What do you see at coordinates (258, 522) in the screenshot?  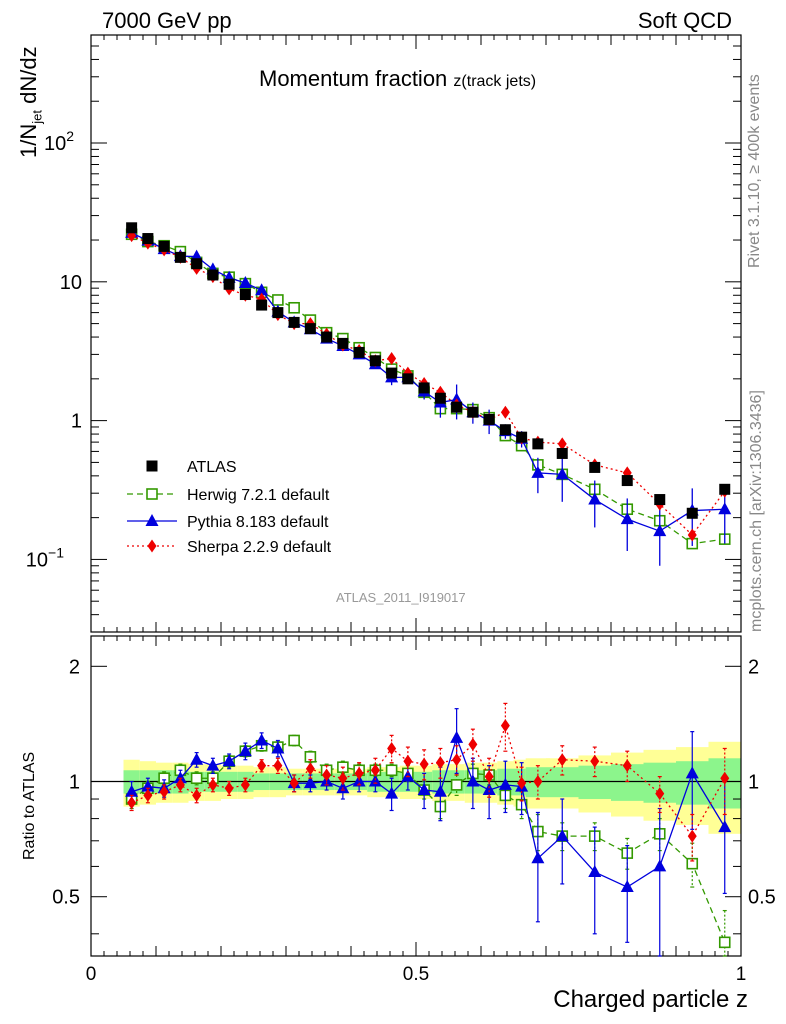 I see `legend-pythia-label: Pythia 8.183 default` at bounding box center [258, 522].